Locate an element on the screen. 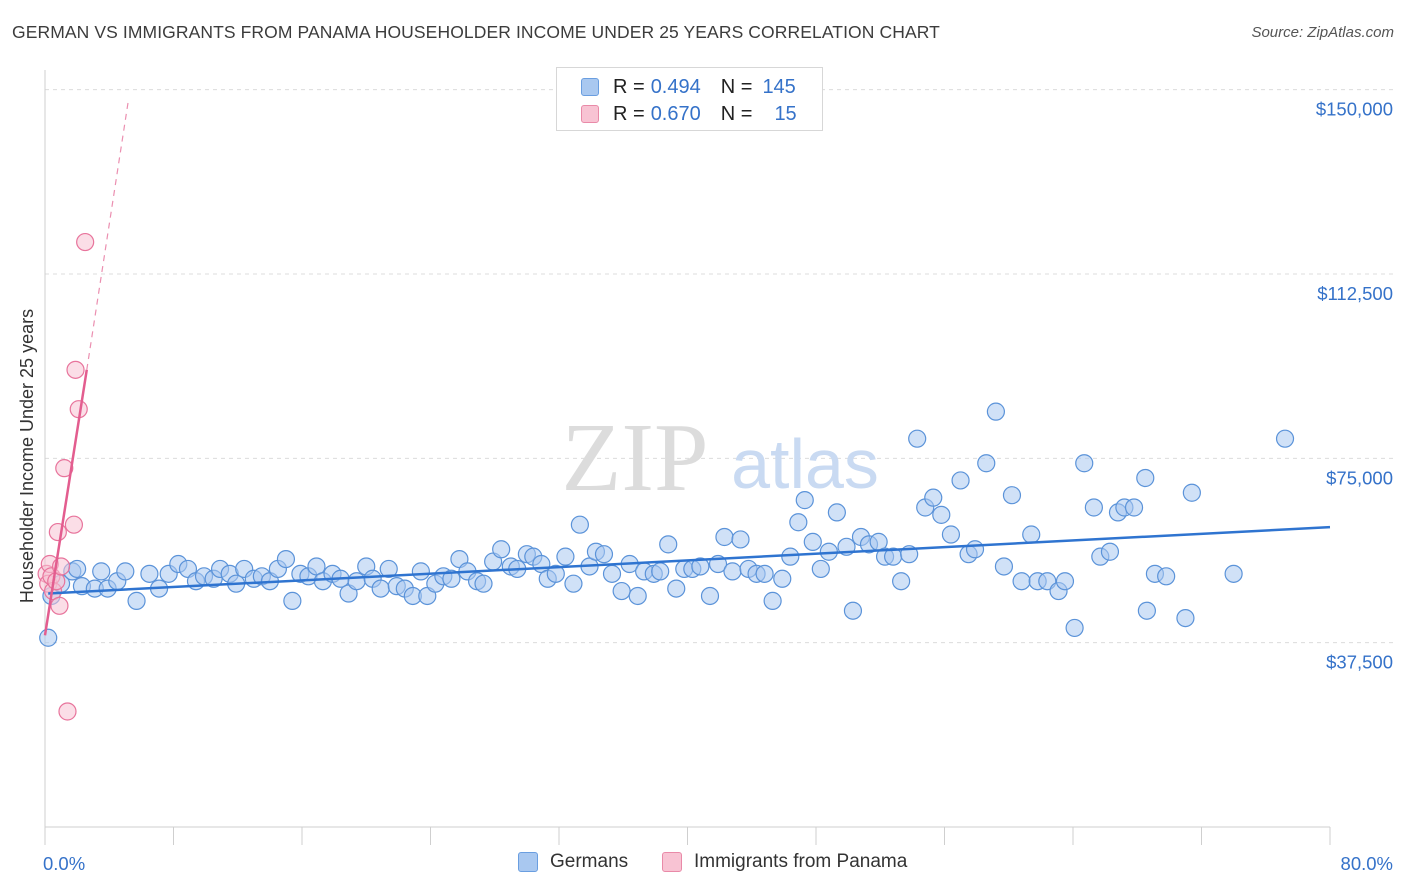  panama-trend-line is located at coordinates (65, 502).